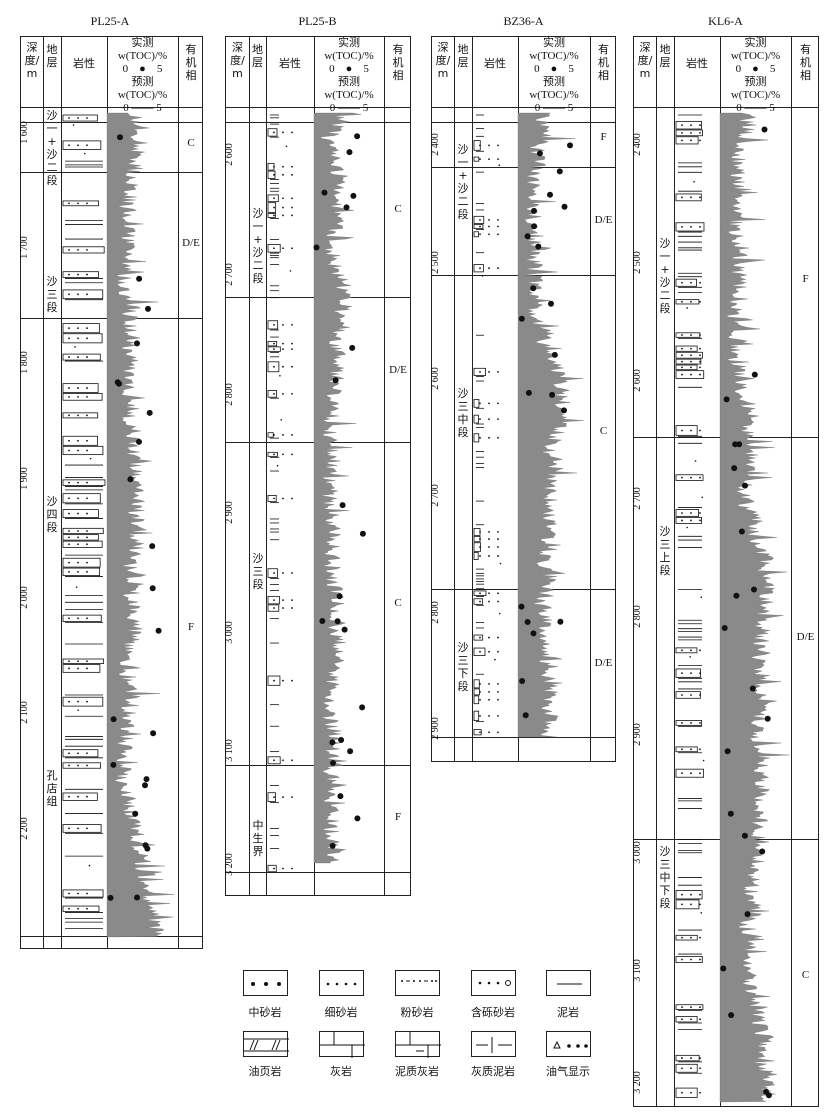 This screenshot has width=835, height=1119. What do you see at coordinates (52, 788) in the screenshot?
I see `formation-label: 孔 店 组` at bounding box center [52, 788].